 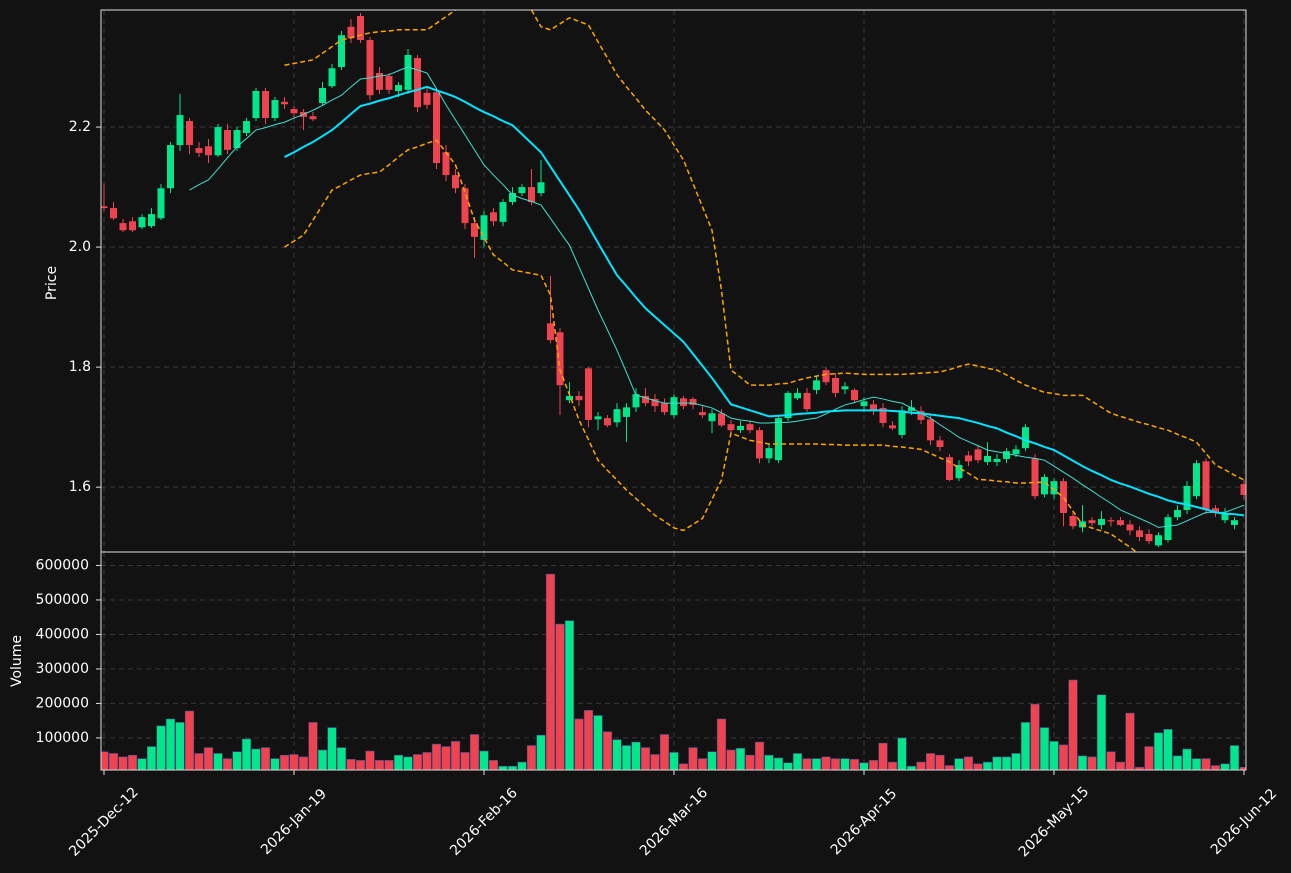 I want to click on y-tick-label: 2.2, so click(x=80, y=127).